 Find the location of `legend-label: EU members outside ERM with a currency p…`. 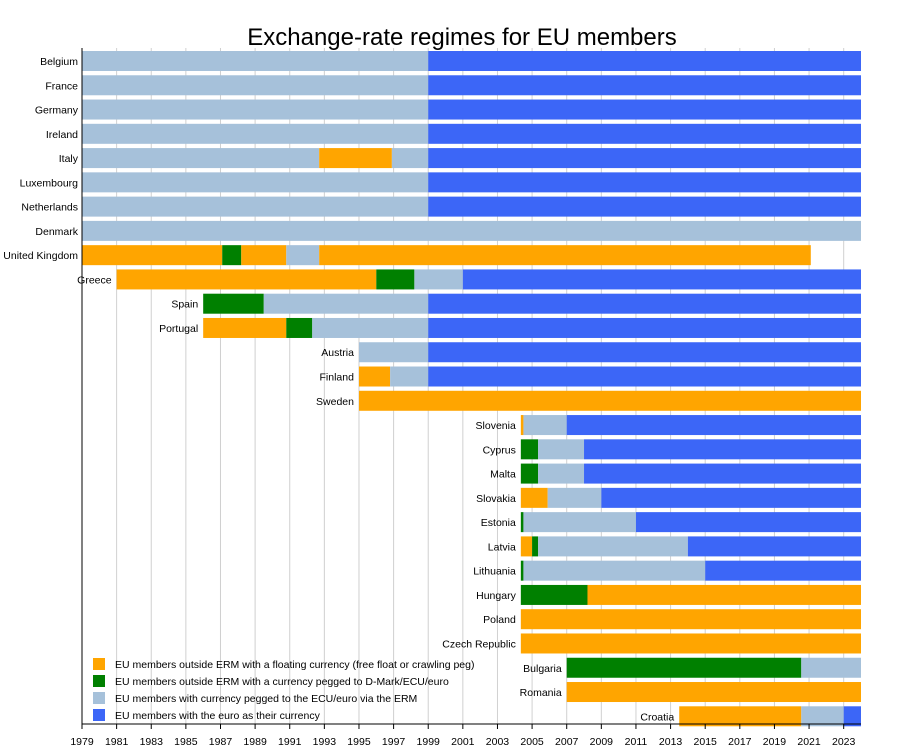

legend-label: EU members outside ERM with a currency p… is located at coordinates (282, 682).